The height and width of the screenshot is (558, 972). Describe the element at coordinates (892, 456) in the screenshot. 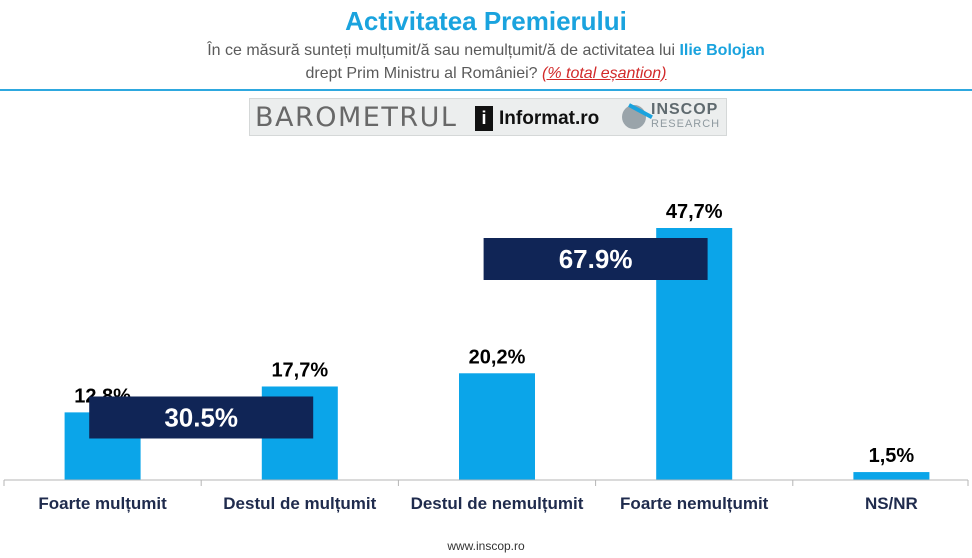

I see `bar-value-label: 1,5%` at that location.